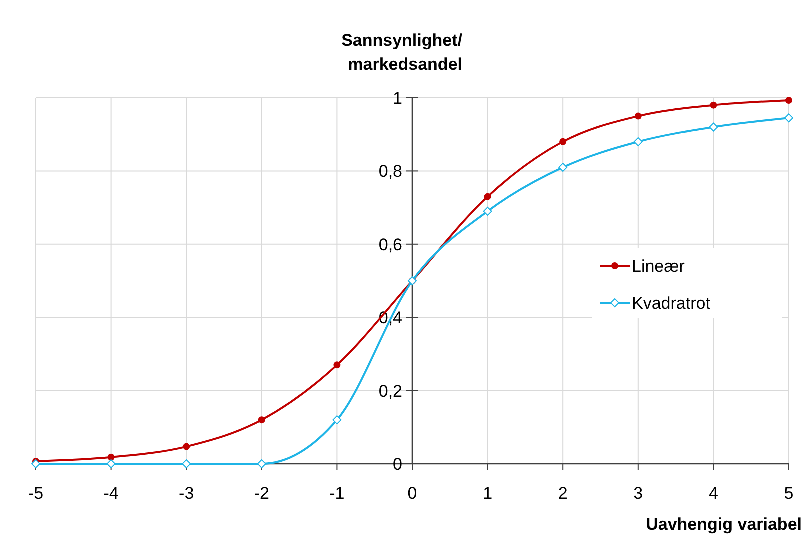 The height and width of the screenshot is (535, 804). I want to click on x-tick-label: 1, so click(488, 493).